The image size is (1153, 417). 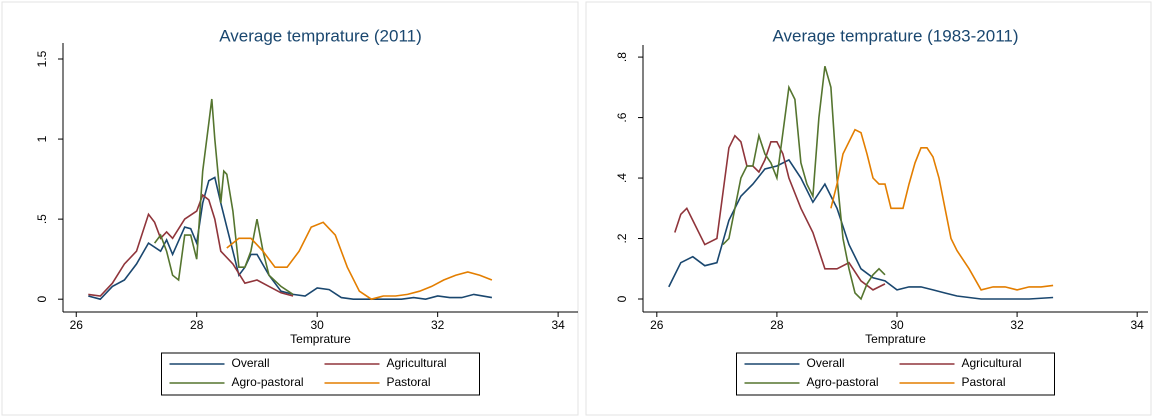 What do you see at coordinates (622, 238) in the screenshot?
I see `y-tick-label: .2` at bounding box center [622, 238].